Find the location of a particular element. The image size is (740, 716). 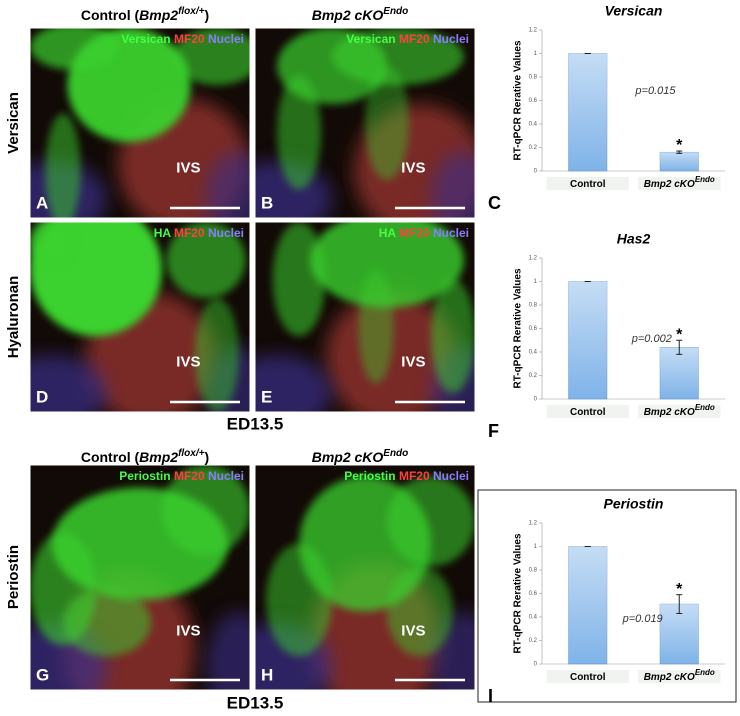

stain-labels: HA MF20 Nuclei is located at coordinates (199, 233).